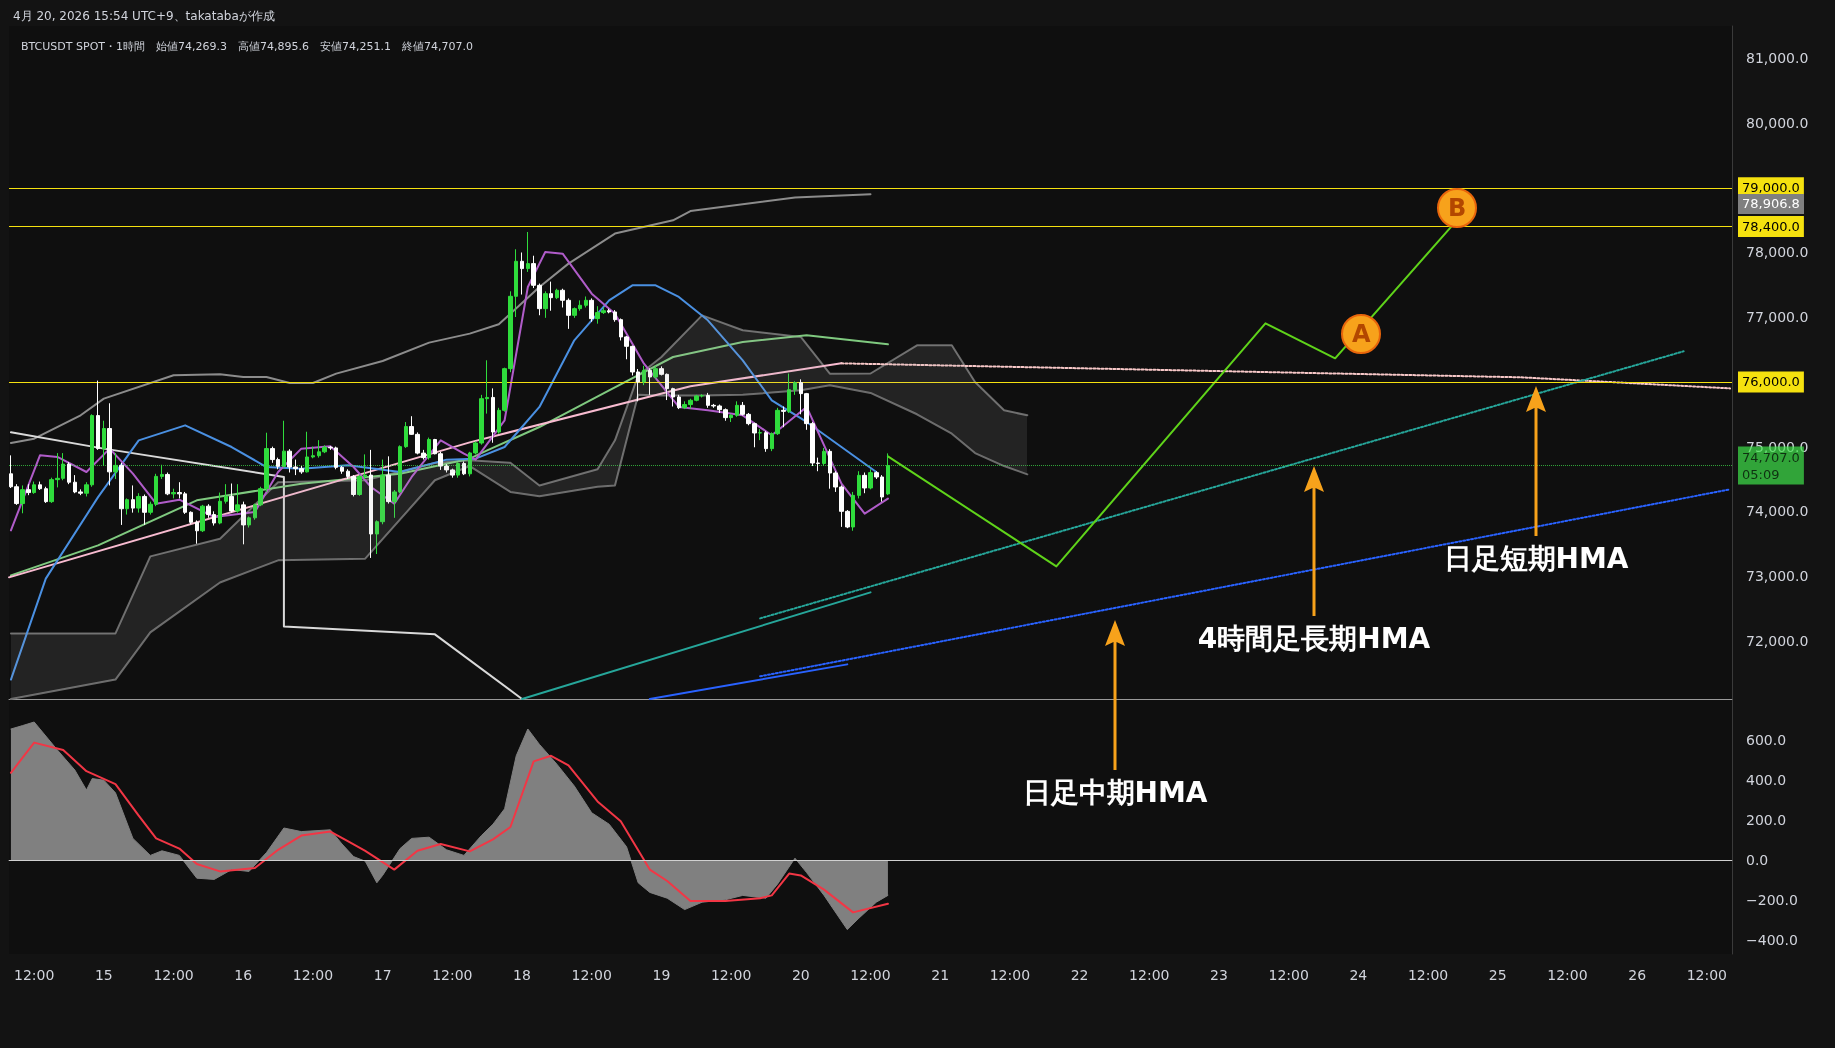  What do you see at coordinates (1777, 123) in the screenshot?
I see `y-tick-label: 80,000.0` at bounding box center [1777, 123].